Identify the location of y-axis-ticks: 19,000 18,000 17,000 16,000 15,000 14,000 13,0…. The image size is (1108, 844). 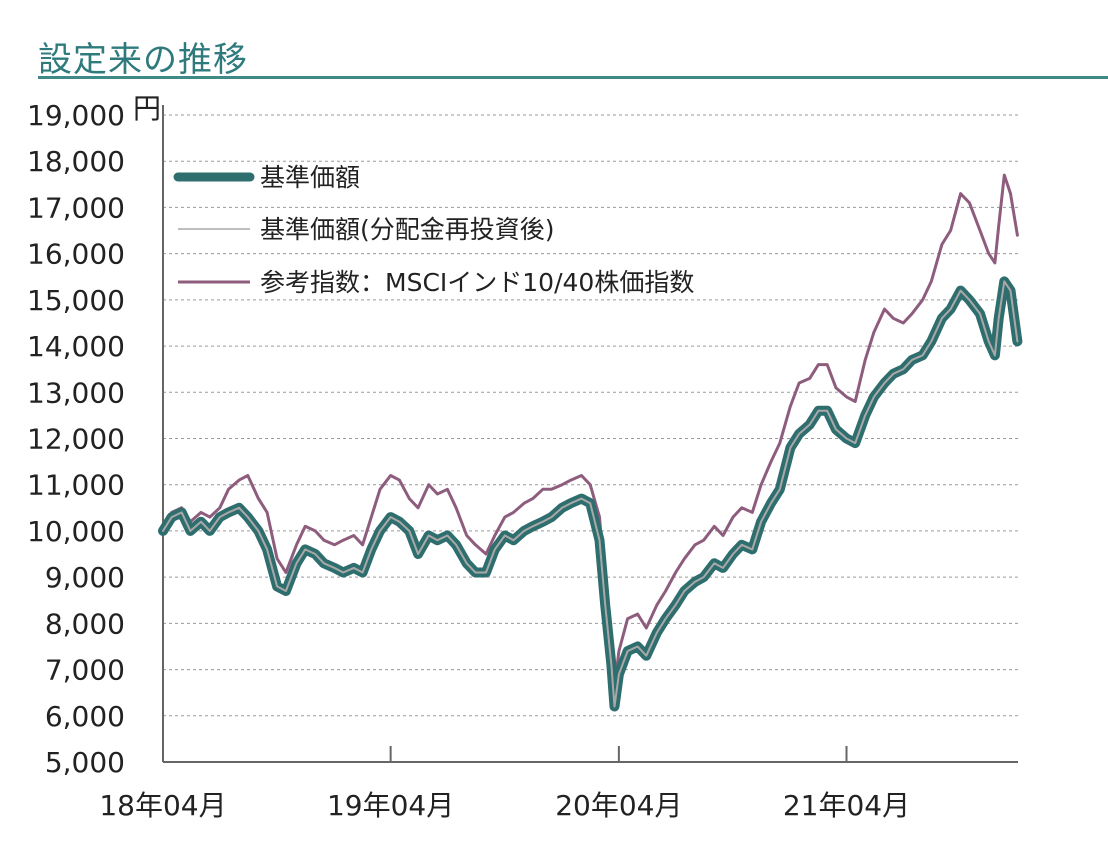
(76, 439).